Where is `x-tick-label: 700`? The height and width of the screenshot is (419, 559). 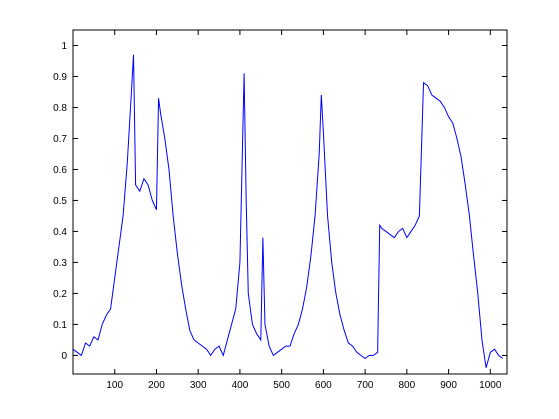
x-tick-label: 700 is located at coordinates (365, 385).